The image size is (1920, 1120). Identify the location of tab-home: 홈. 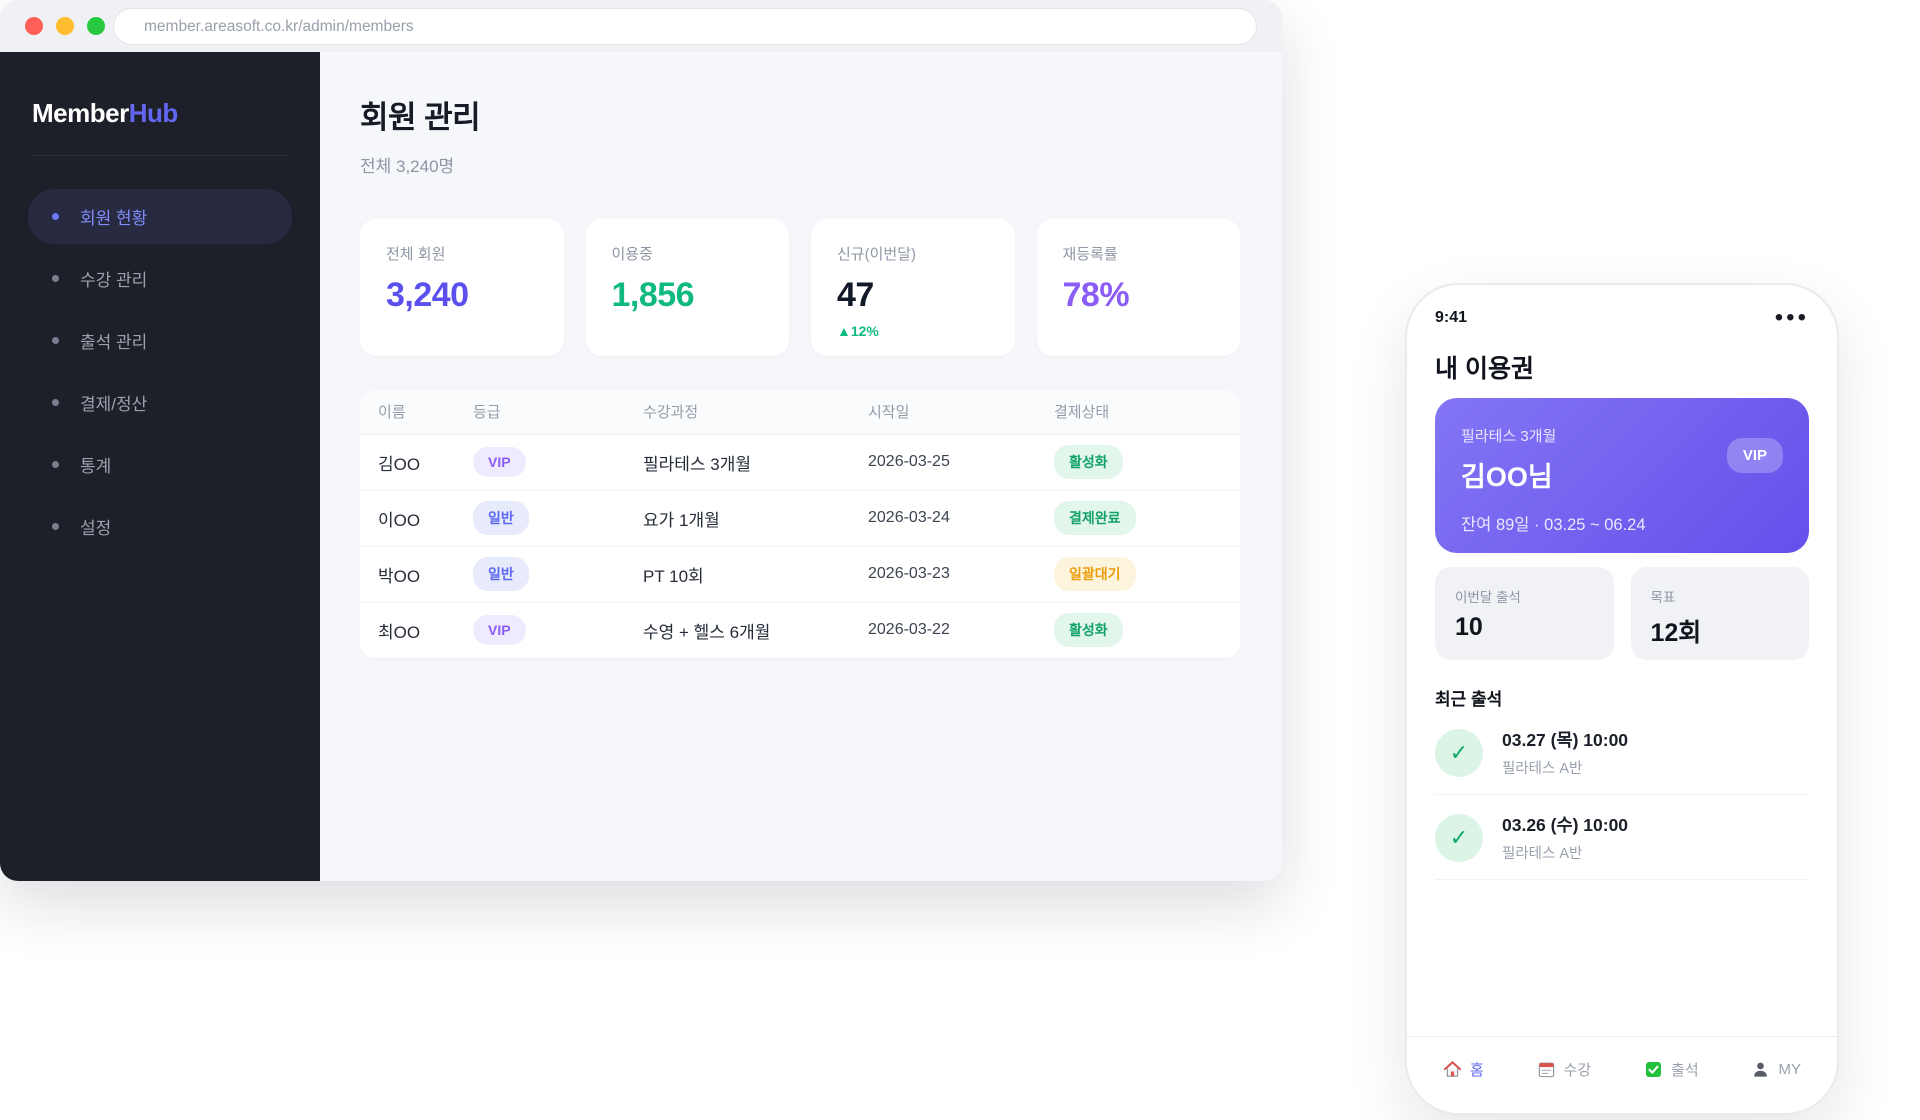
(1463, 1069).